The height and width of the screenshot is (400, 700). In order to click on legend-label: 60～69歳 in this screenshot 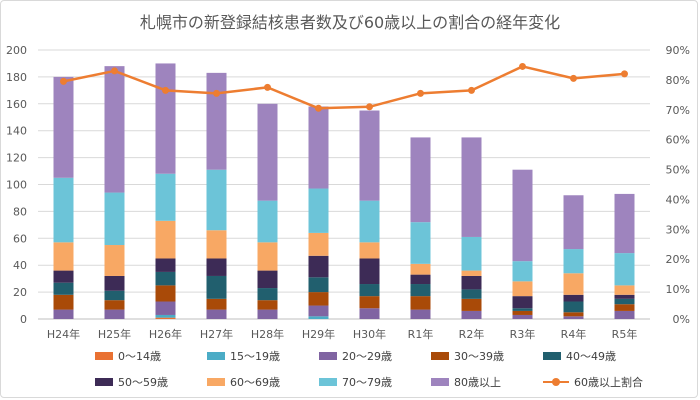, I will do `click(255, 382)`.